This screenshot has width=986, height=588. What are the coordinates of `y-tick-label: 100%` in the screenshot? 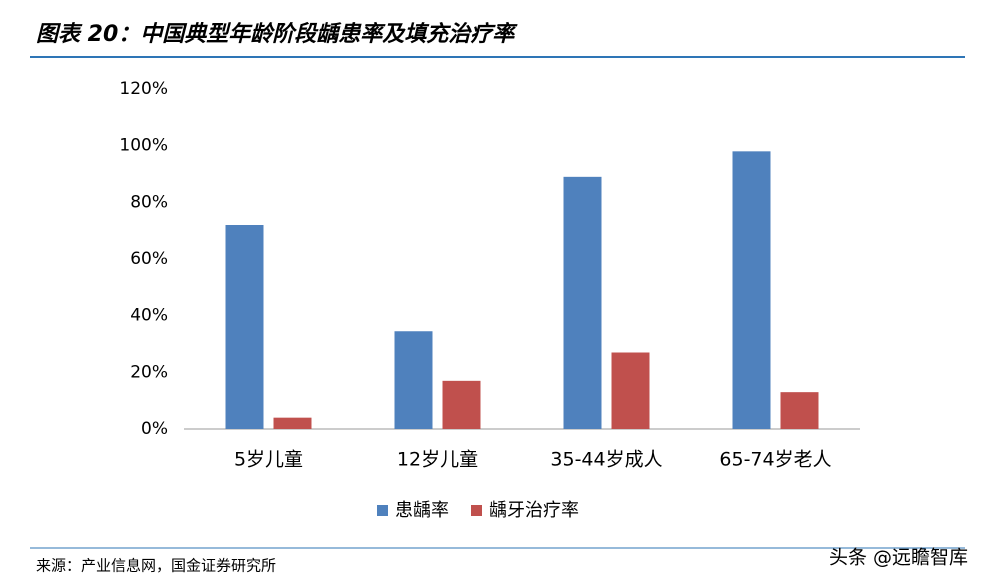 It's located at (143, 146).